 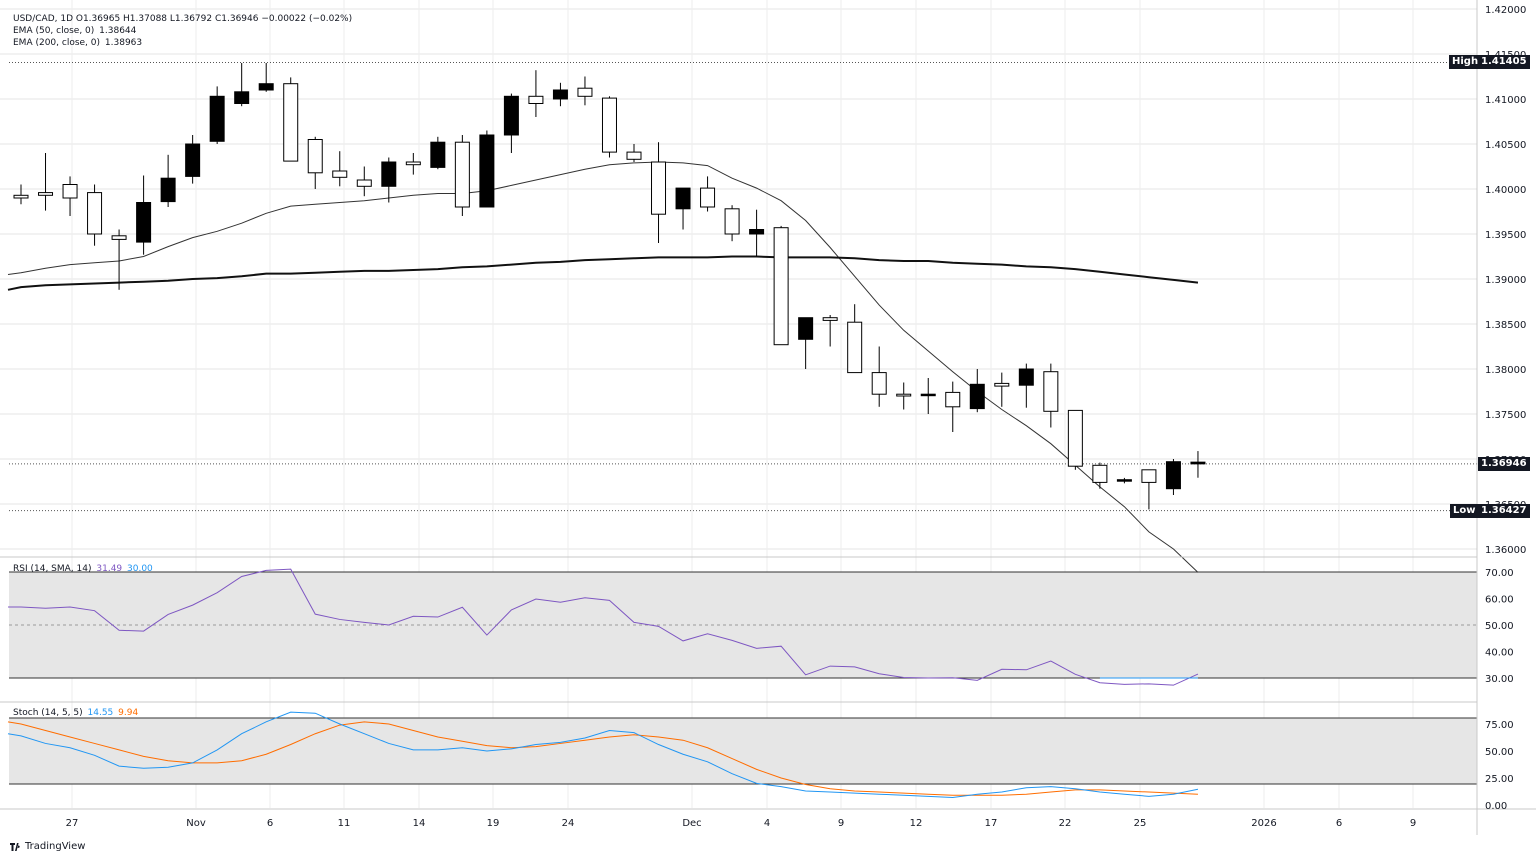 What do you see at coordinates (1465, 62) in the screenshot?
I see `high-label-tag: High` at bounding box center [1465, 62].